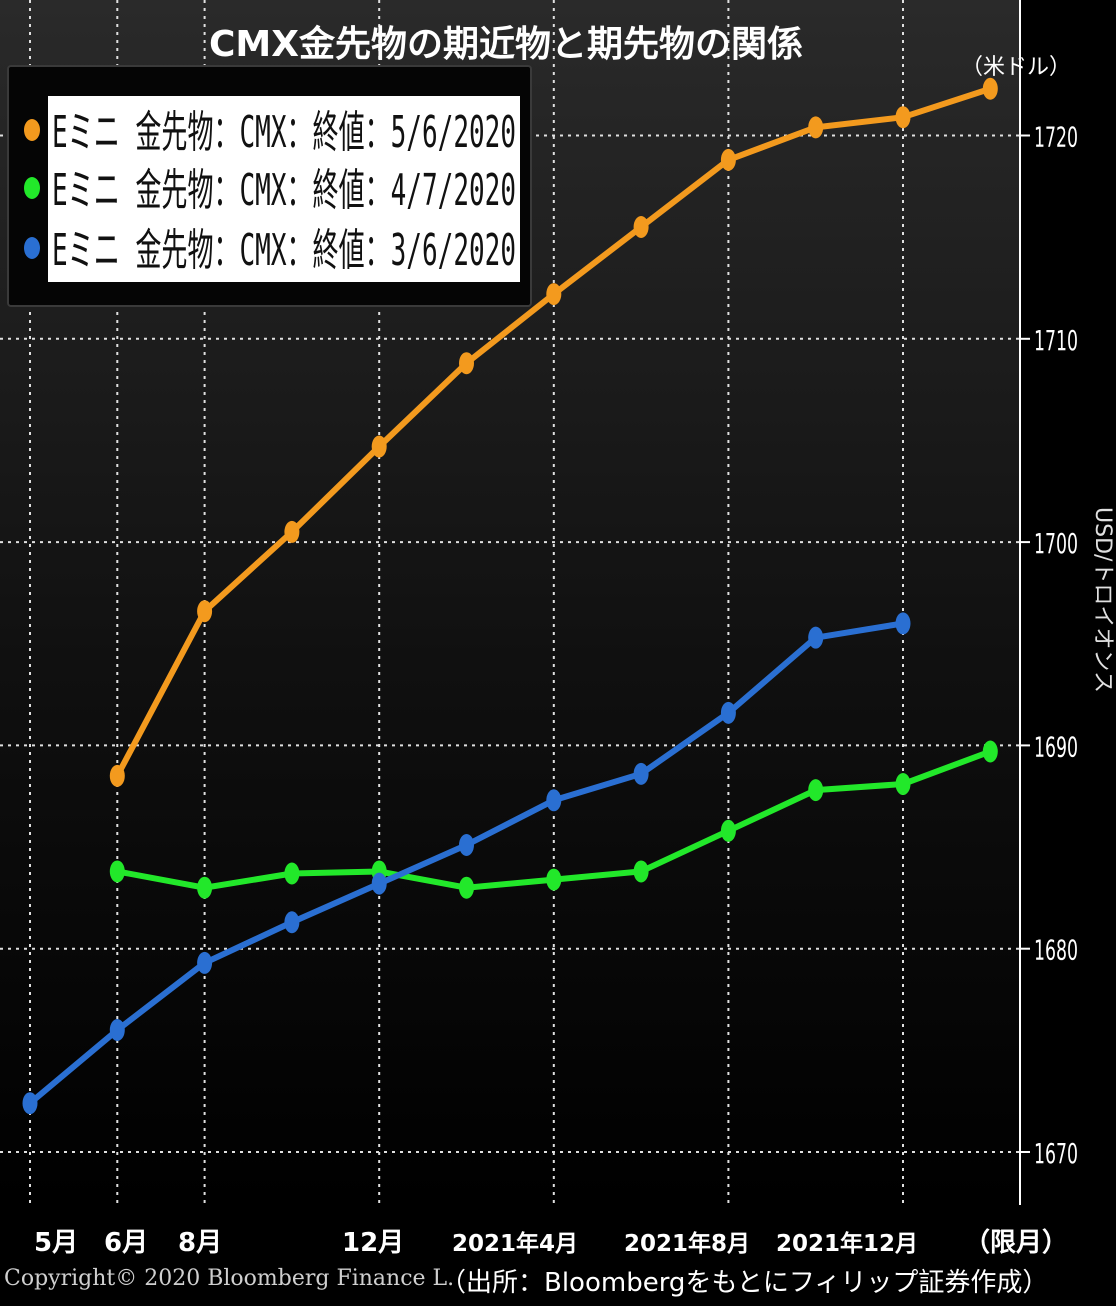 The width and height of the screenshot is (1116, 1306). What do you see at coordinates (1056, 543) in the screenshot?
I see `y-tick-label: 1700` at bounding box center [1056, 543].